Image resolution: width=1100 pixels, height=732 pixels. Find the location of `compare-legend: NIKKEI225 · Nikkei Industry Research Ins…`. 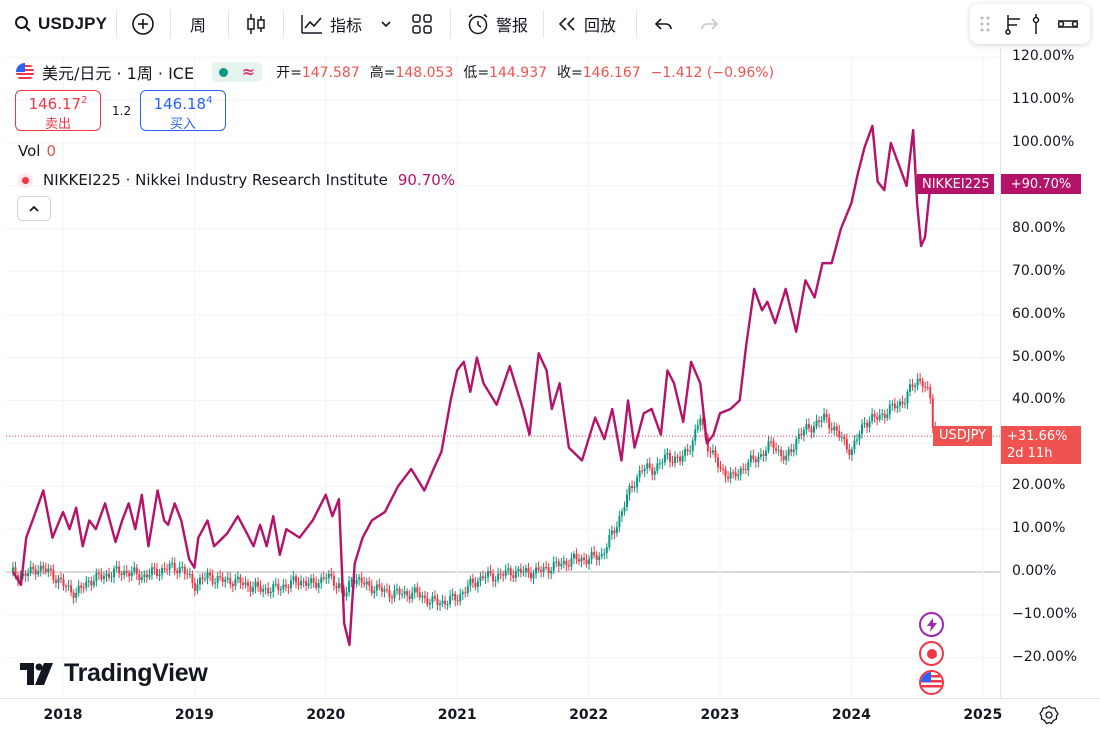

compare-legend: NIKKEI225 · Nikkei Industry Research Ins… is located at coordinates (236, 180).